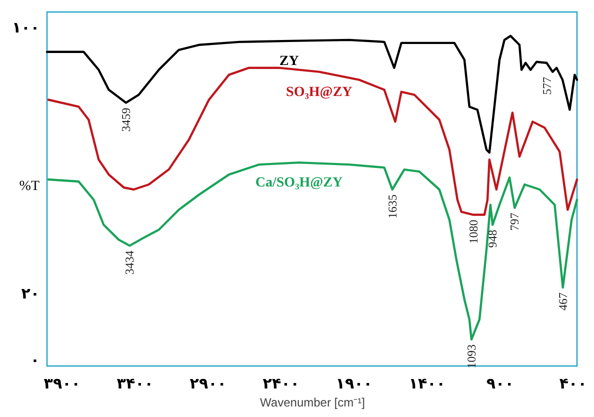 The height and width of the screenshot is (417, 594). What do you see at coordinates (125, 120) in the screenshot?
I see `annotation: 3459` at bounding box center [125, 120].